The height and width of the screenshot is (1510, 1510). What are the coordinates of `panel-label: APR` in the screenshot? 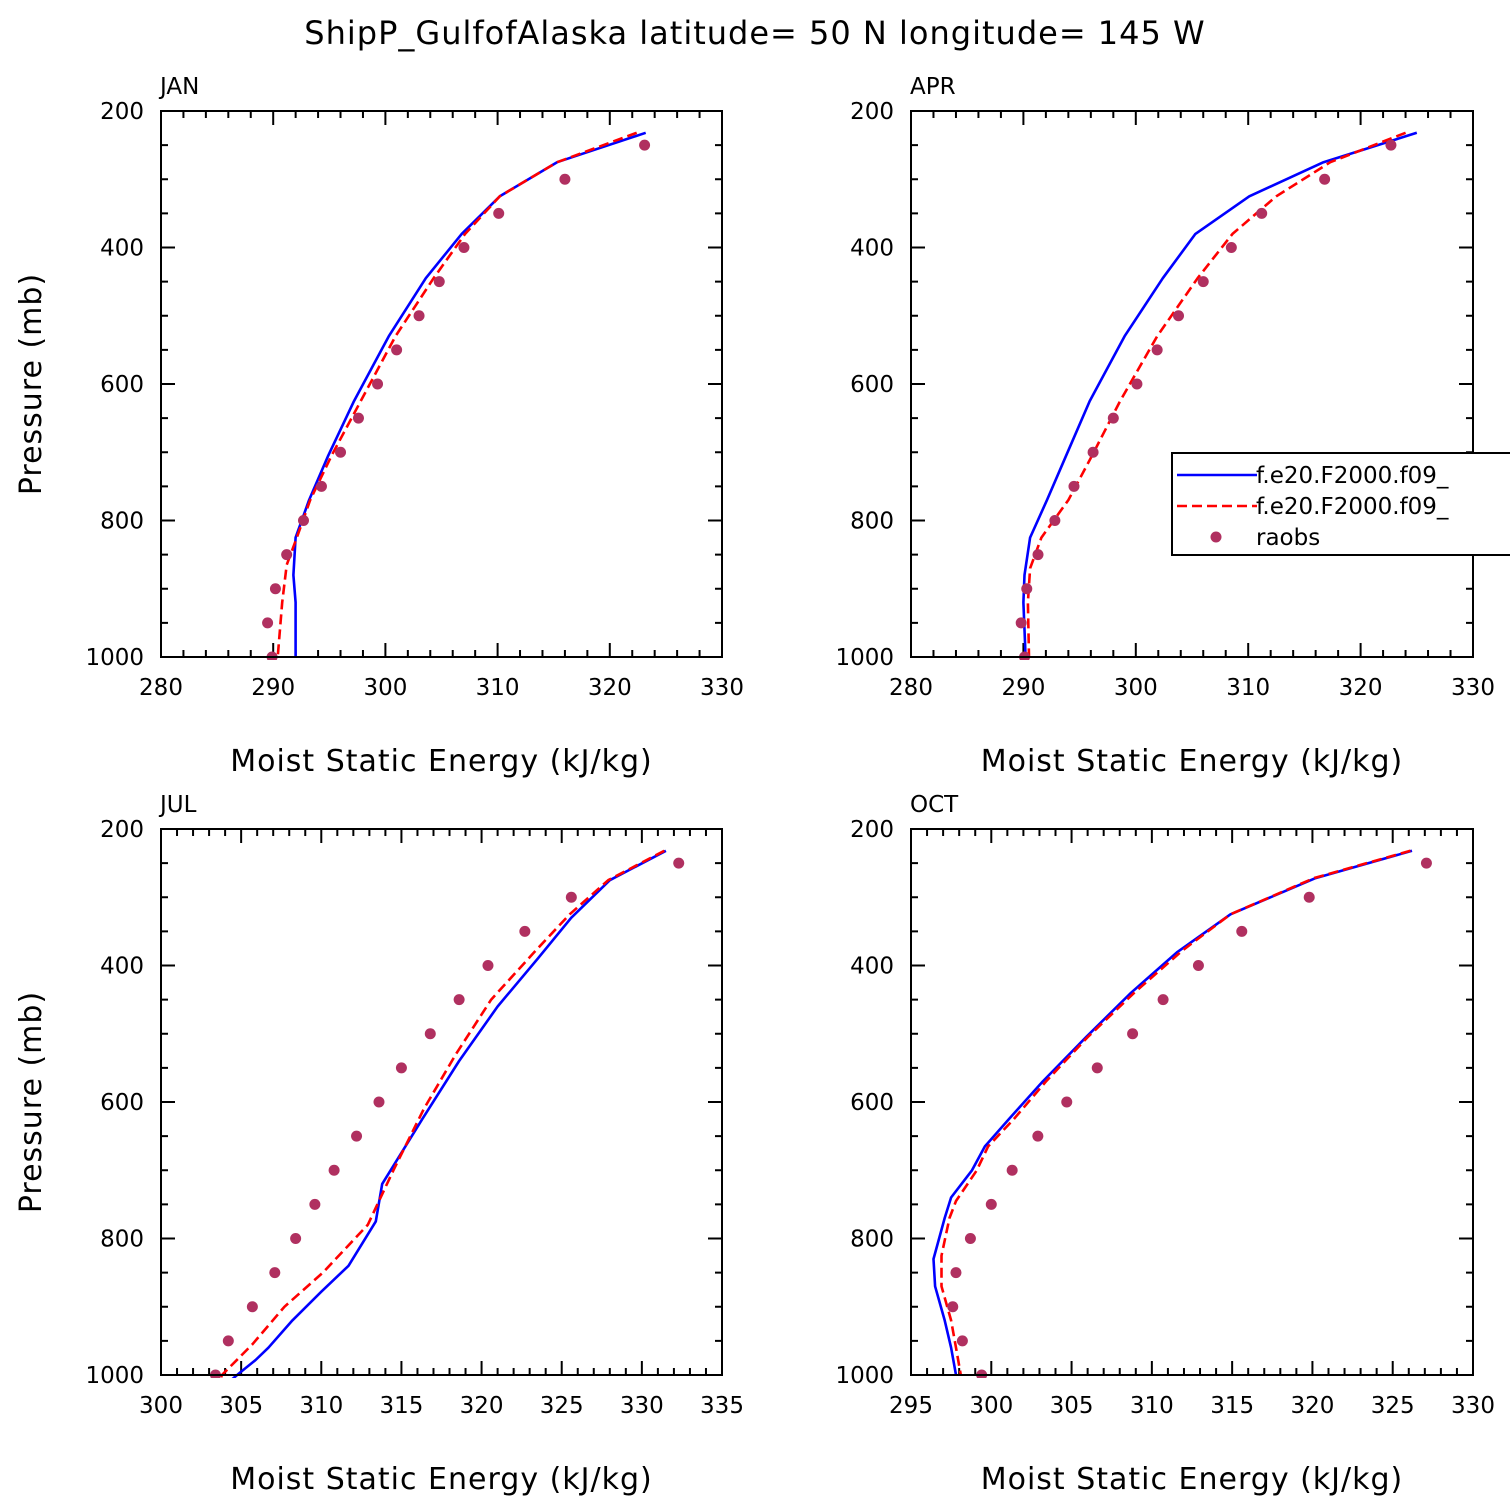 It's located at (933, 87).